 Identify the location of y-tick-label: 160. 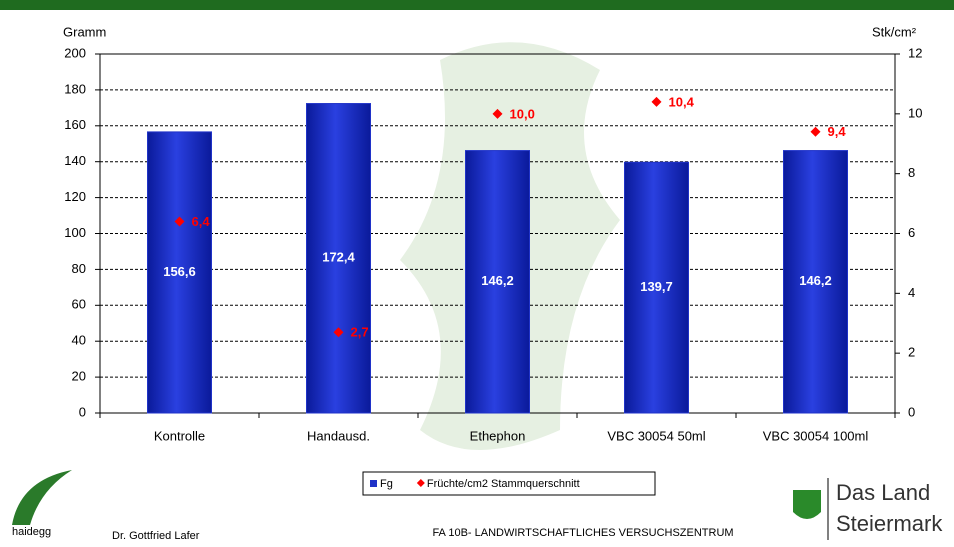
(75, 124).